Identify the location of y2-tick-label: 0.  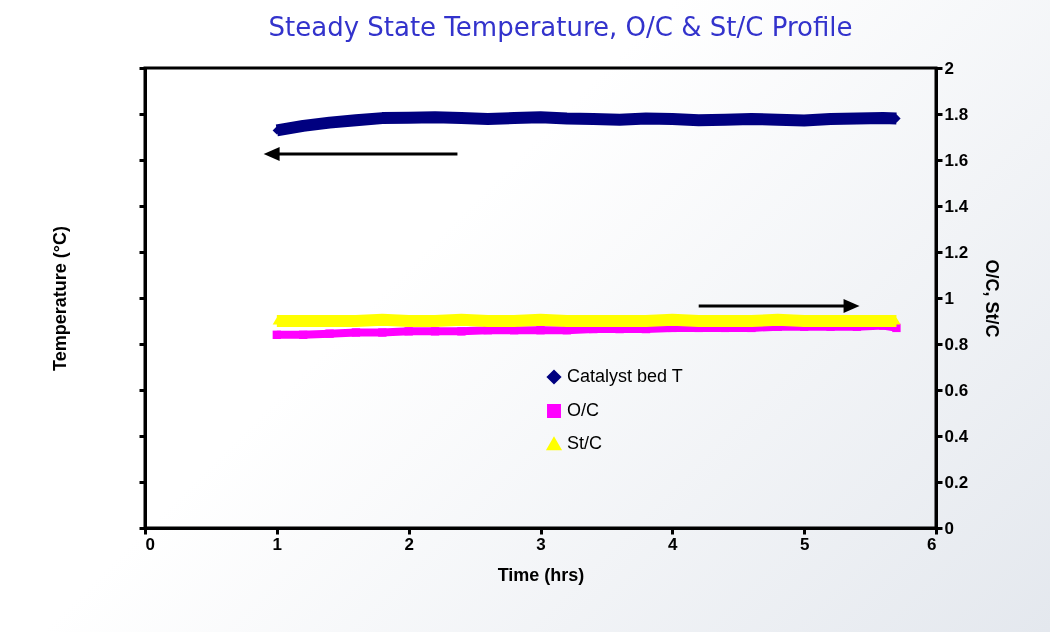
(949, 528).